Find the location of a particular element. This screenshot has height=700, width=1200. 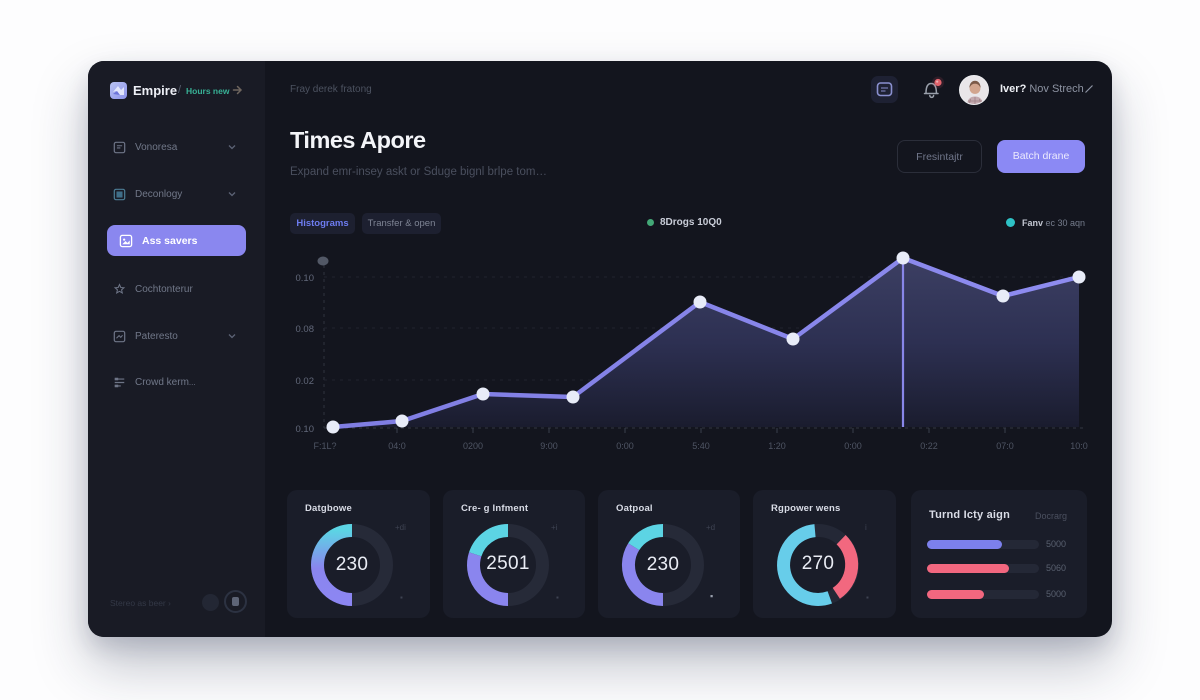

svg-text: 0:22 is located at coordinates (929, 446).